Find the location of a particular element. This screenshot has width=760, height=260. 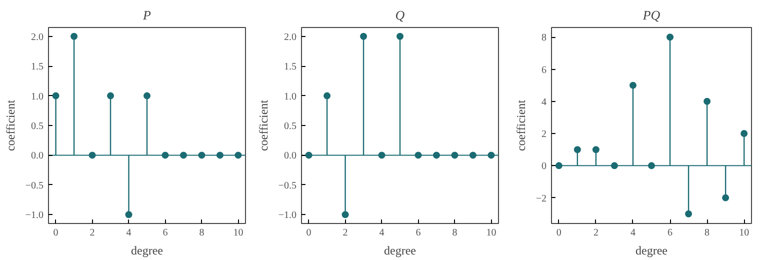

y-tick-label: 6 is located at coordinates (544, 70).